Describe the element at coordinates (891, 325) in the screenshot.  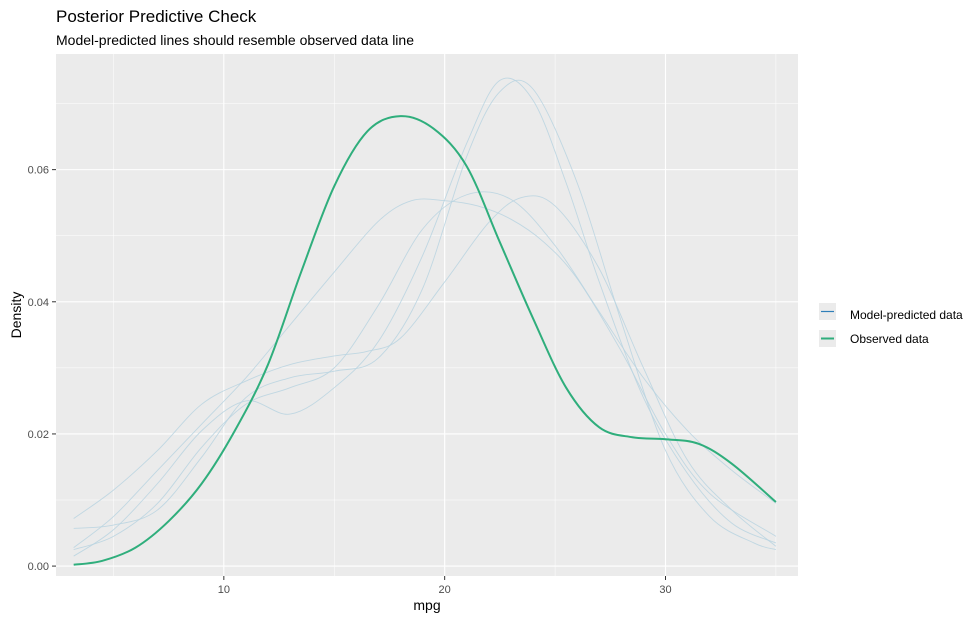
I see `legend: Model-predicted data Observed data` at that location.